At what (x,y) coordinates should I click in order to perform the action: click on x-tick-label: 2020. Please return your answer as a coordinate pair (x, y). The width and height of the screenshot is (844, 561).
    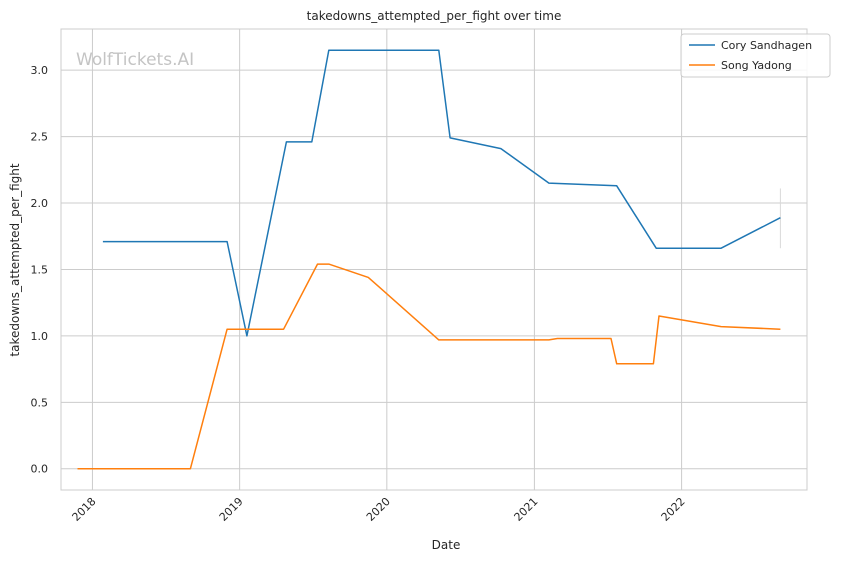
    Looking at the image, I should click on (378, 509).